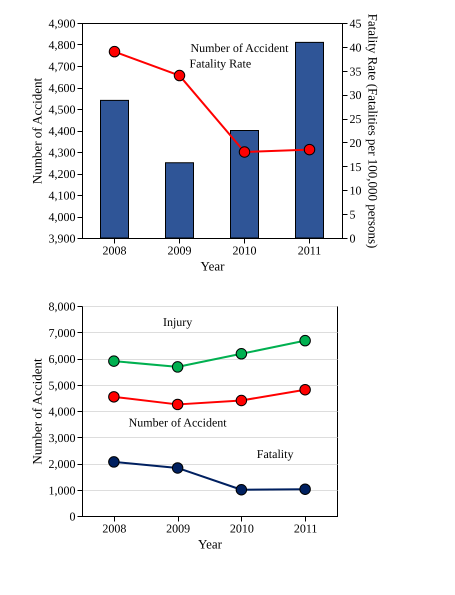  Describe the element at coordinates (62, 437) in the screenshot. I see `y-tick-label: 3,000` at that location.